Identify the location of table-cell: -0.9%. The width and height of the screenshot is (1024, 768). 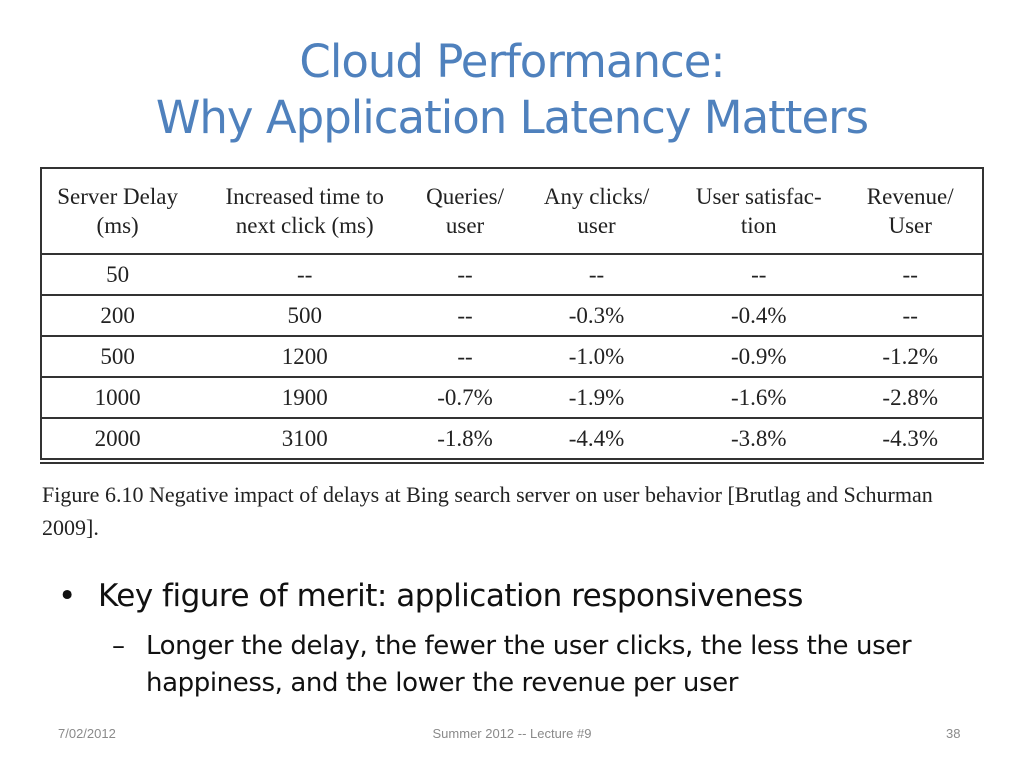
(759, 357).